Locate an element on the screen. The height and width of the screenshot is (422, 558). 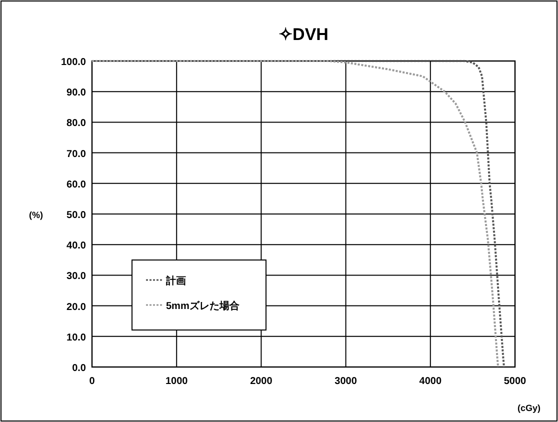
y-tick-label: 100.0 is located at coordinates (73, 62).